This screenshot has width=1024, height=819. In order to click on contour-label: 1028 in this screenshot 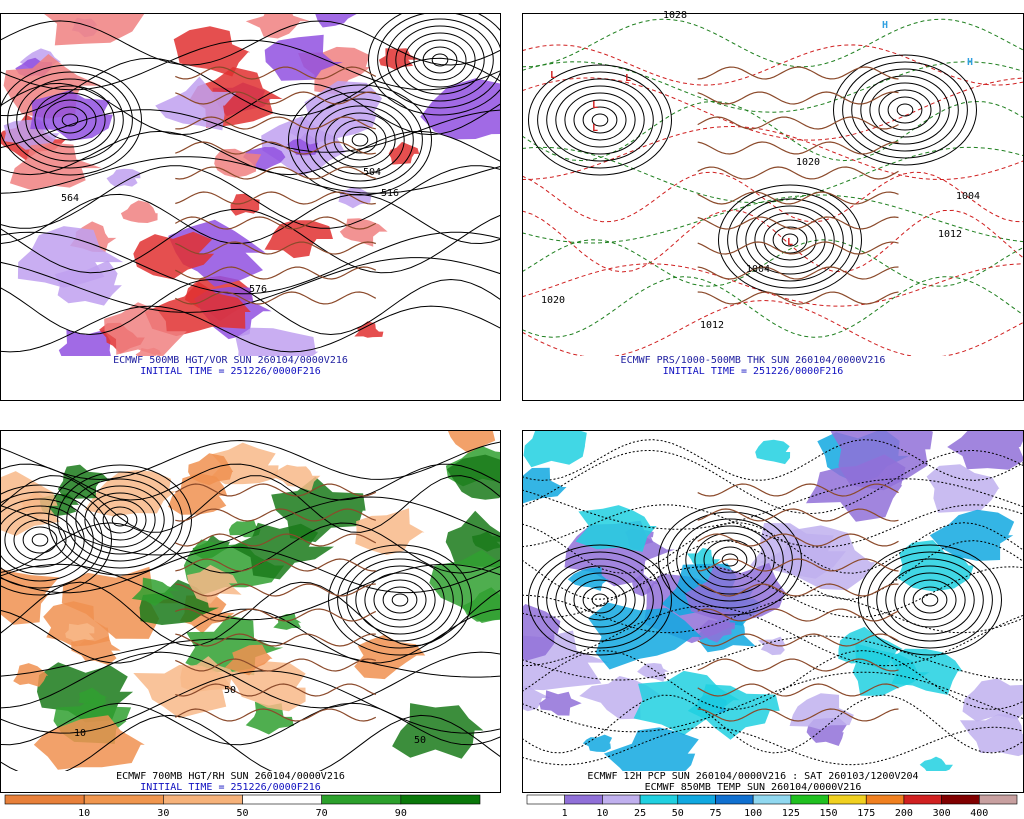, I will do `click(675, 15)`.